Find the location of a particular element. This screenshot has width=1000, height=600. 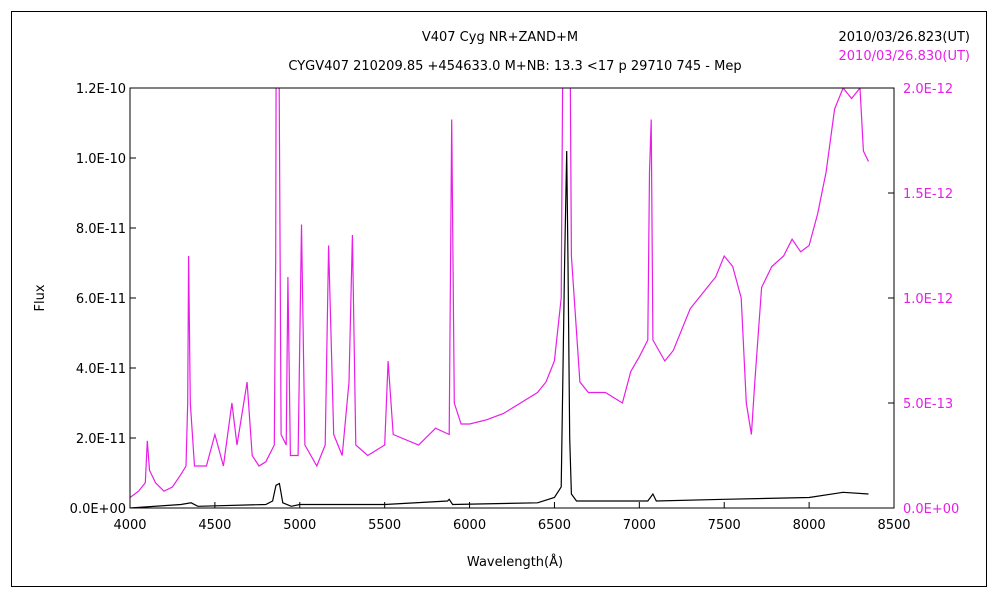

x-tick-label: 6000 is located at coordinates (469, 525).